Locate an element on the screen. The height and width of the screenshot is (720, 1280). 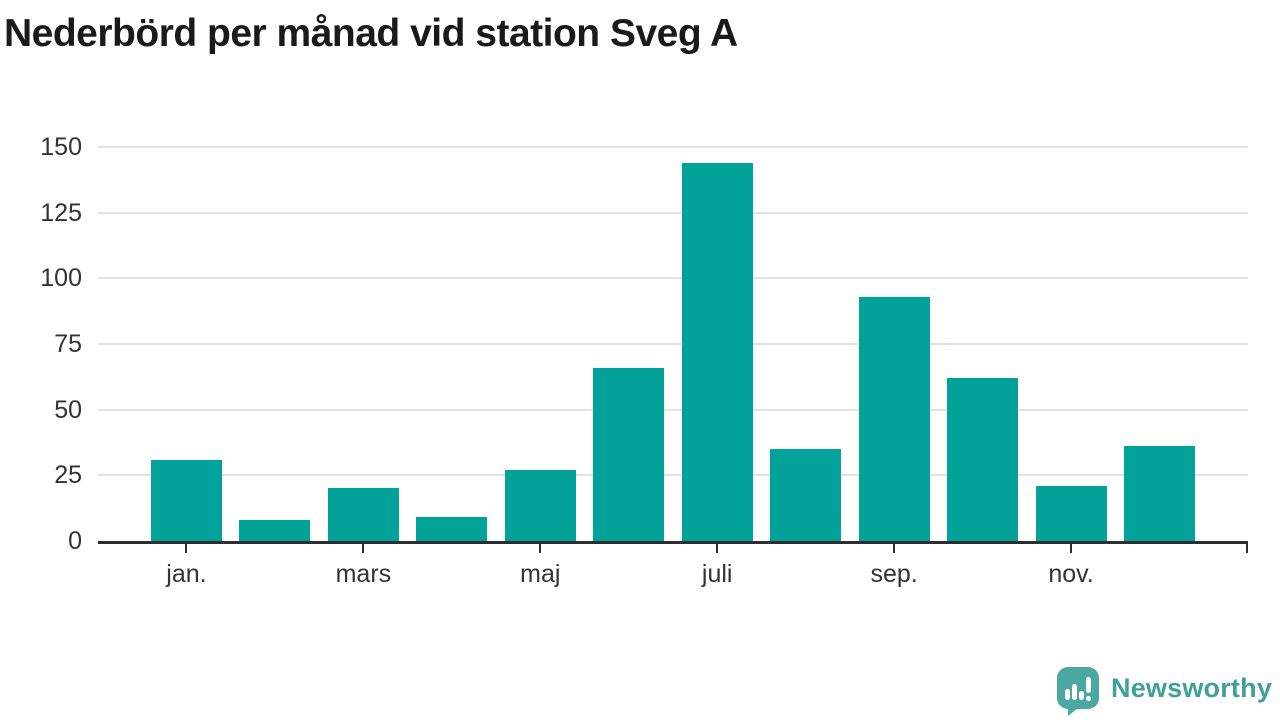
newsworthy-logo-text: Newsworthy is located at coordinates (1192, 688).